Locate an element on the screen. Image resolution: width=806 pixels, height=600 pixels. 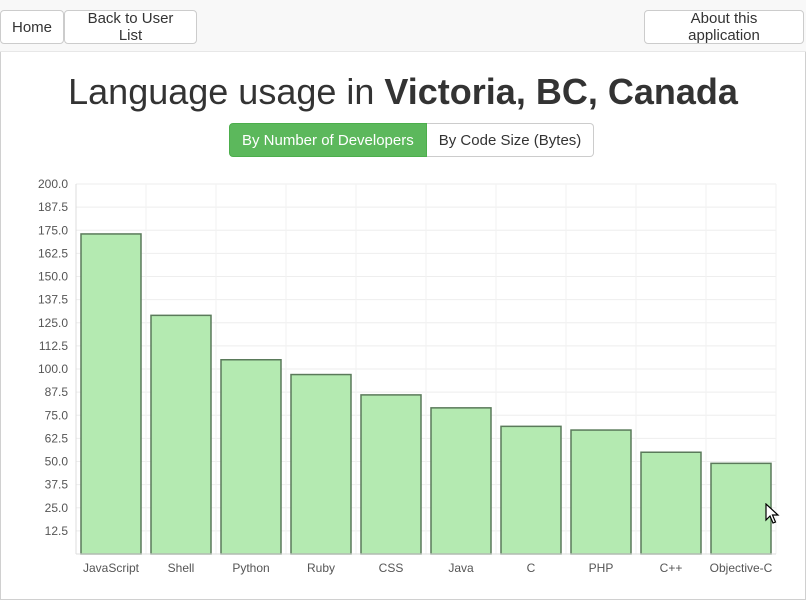
bar-css is located at coordinates (391, 474).